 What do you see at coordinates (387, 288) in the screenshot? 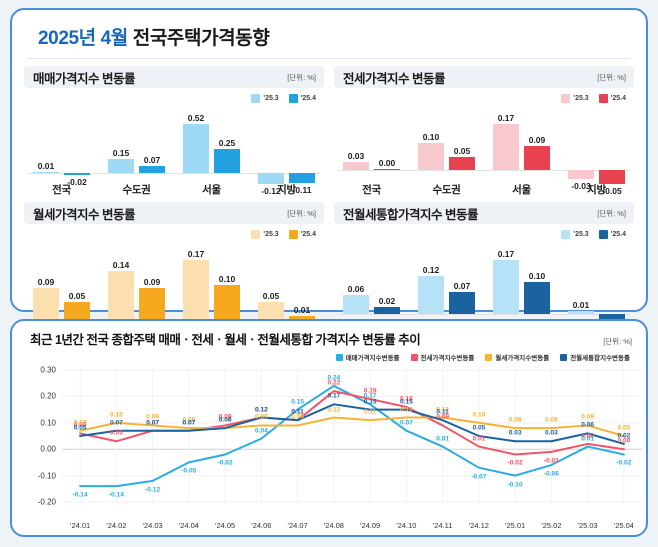
I see `bar-column: 0.02` at bounding box center [387, 288].